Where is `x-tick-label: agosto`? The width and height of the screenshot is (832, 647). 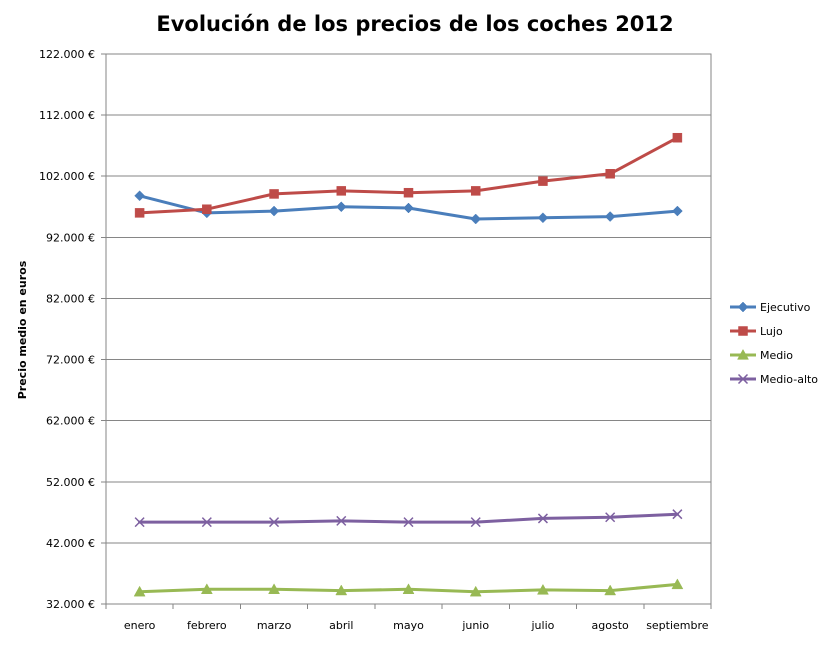
x-tick-label: agosto is located at coordinates (610, 625).